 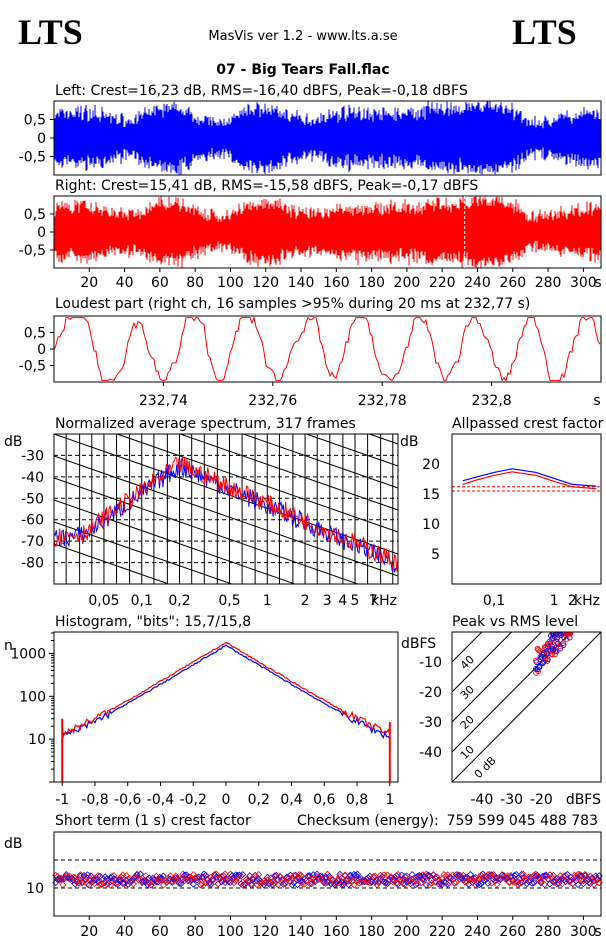 What do you see at coordinates (418, 644) in the screenshot?
I see `peak-rms-ylabel: dBFS` at bounding box center [418, 644].